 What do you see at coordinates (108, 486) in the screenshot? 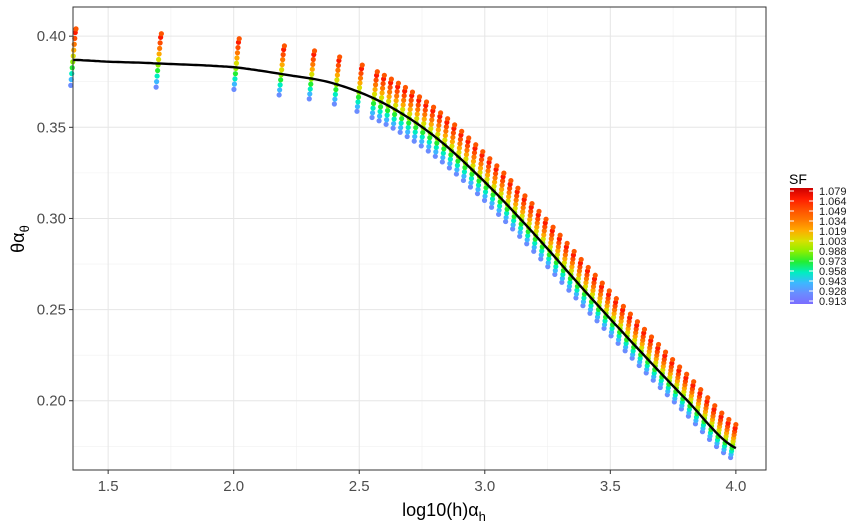
I see `x-tick-label: 1.5` at bounding box center [108, 486].